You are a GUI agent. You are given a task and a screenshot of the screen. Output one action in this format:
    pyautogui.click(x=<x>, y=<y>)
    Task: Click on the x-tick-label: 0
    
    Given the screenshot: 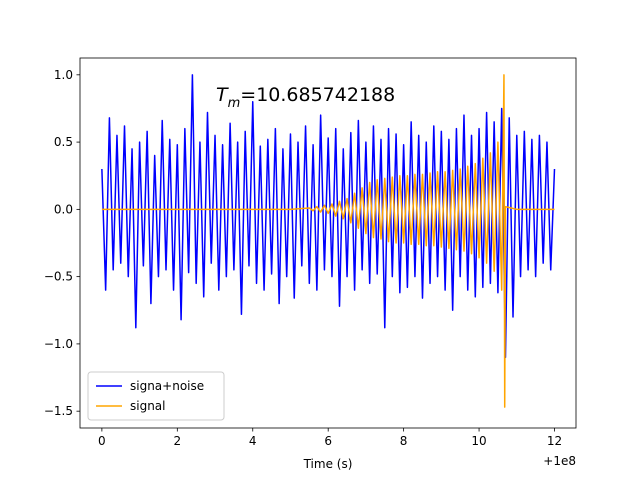 What is the action you would take?
    pyautogui.click(x=102, y=441)
    